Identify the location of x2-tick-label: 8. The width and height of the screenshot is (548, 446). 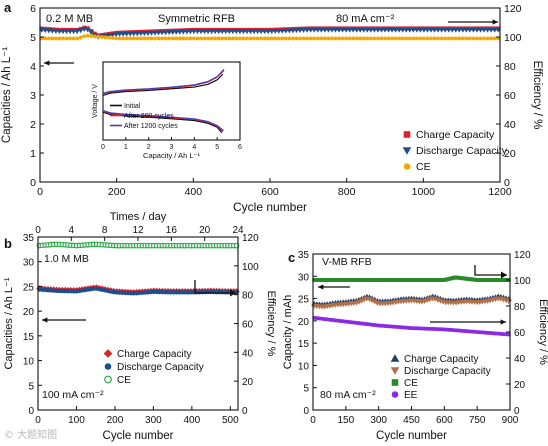
(105, 230).